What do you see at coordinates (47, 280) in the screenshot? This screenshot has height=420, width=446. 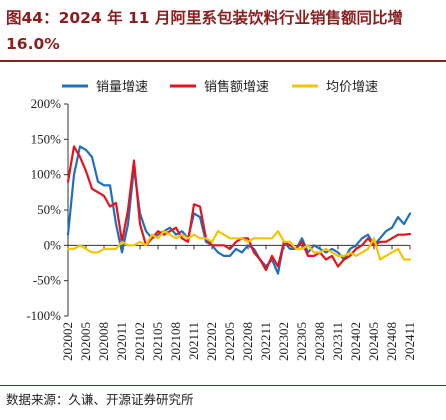 I see `y-tick-label: -50%` at bounding box center [47, 280].